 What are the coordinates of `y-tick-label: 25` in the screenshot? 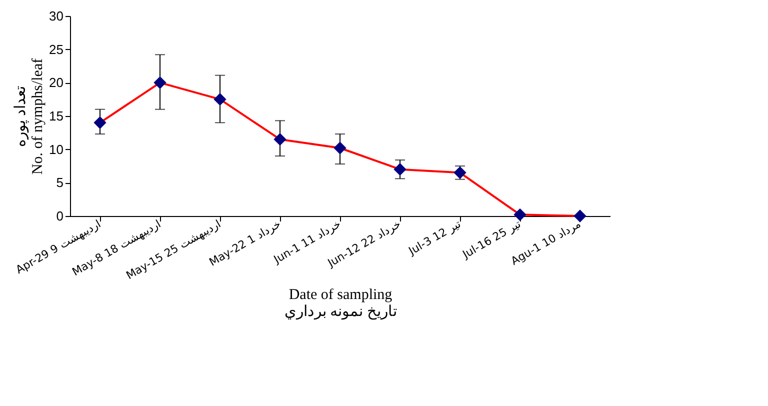 It's located at (56, 49).